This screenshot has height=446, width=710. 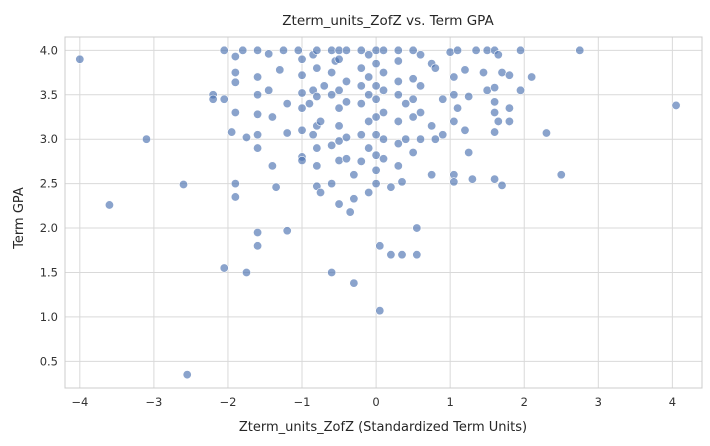 What do you see at coordinates (524, 402) in the screenshot?
I see `x-tick-label: 2` at bounding box center [524, 402].